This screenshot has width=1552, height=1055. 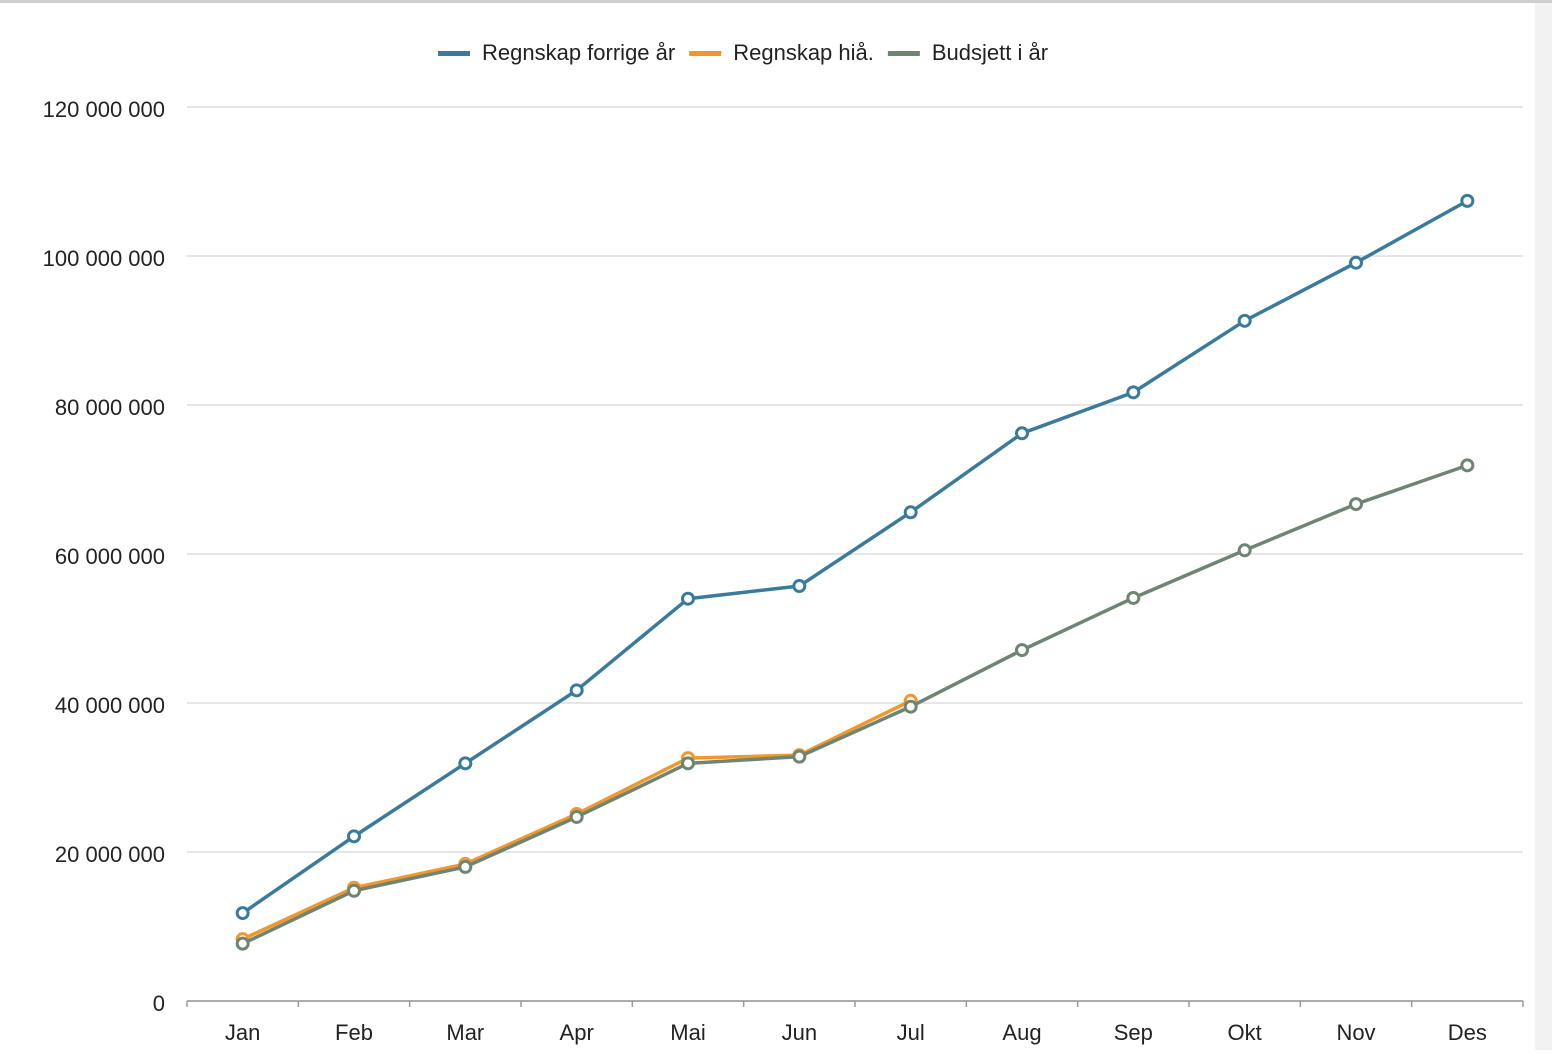 What do you see at coordinates (911, 1032) in the screenshot?
I see `x-tick-label: Jul` at bounding box center [911, 1032].